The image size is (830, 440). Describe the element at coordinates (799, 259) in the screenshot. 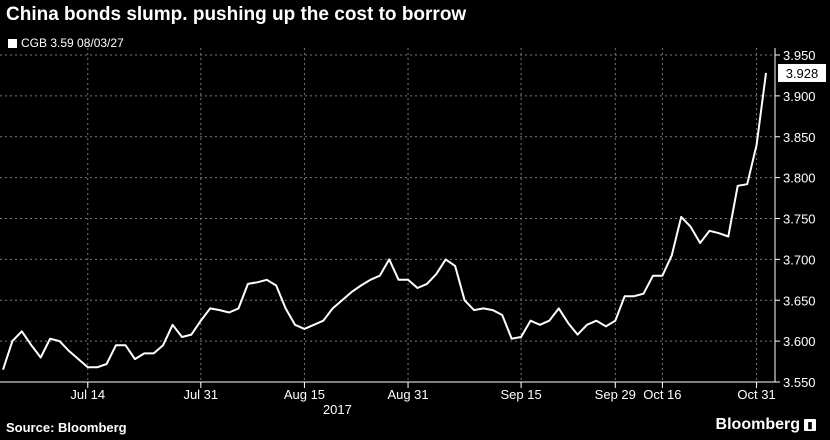

I see `y-tick-label: 3.700` at that location.